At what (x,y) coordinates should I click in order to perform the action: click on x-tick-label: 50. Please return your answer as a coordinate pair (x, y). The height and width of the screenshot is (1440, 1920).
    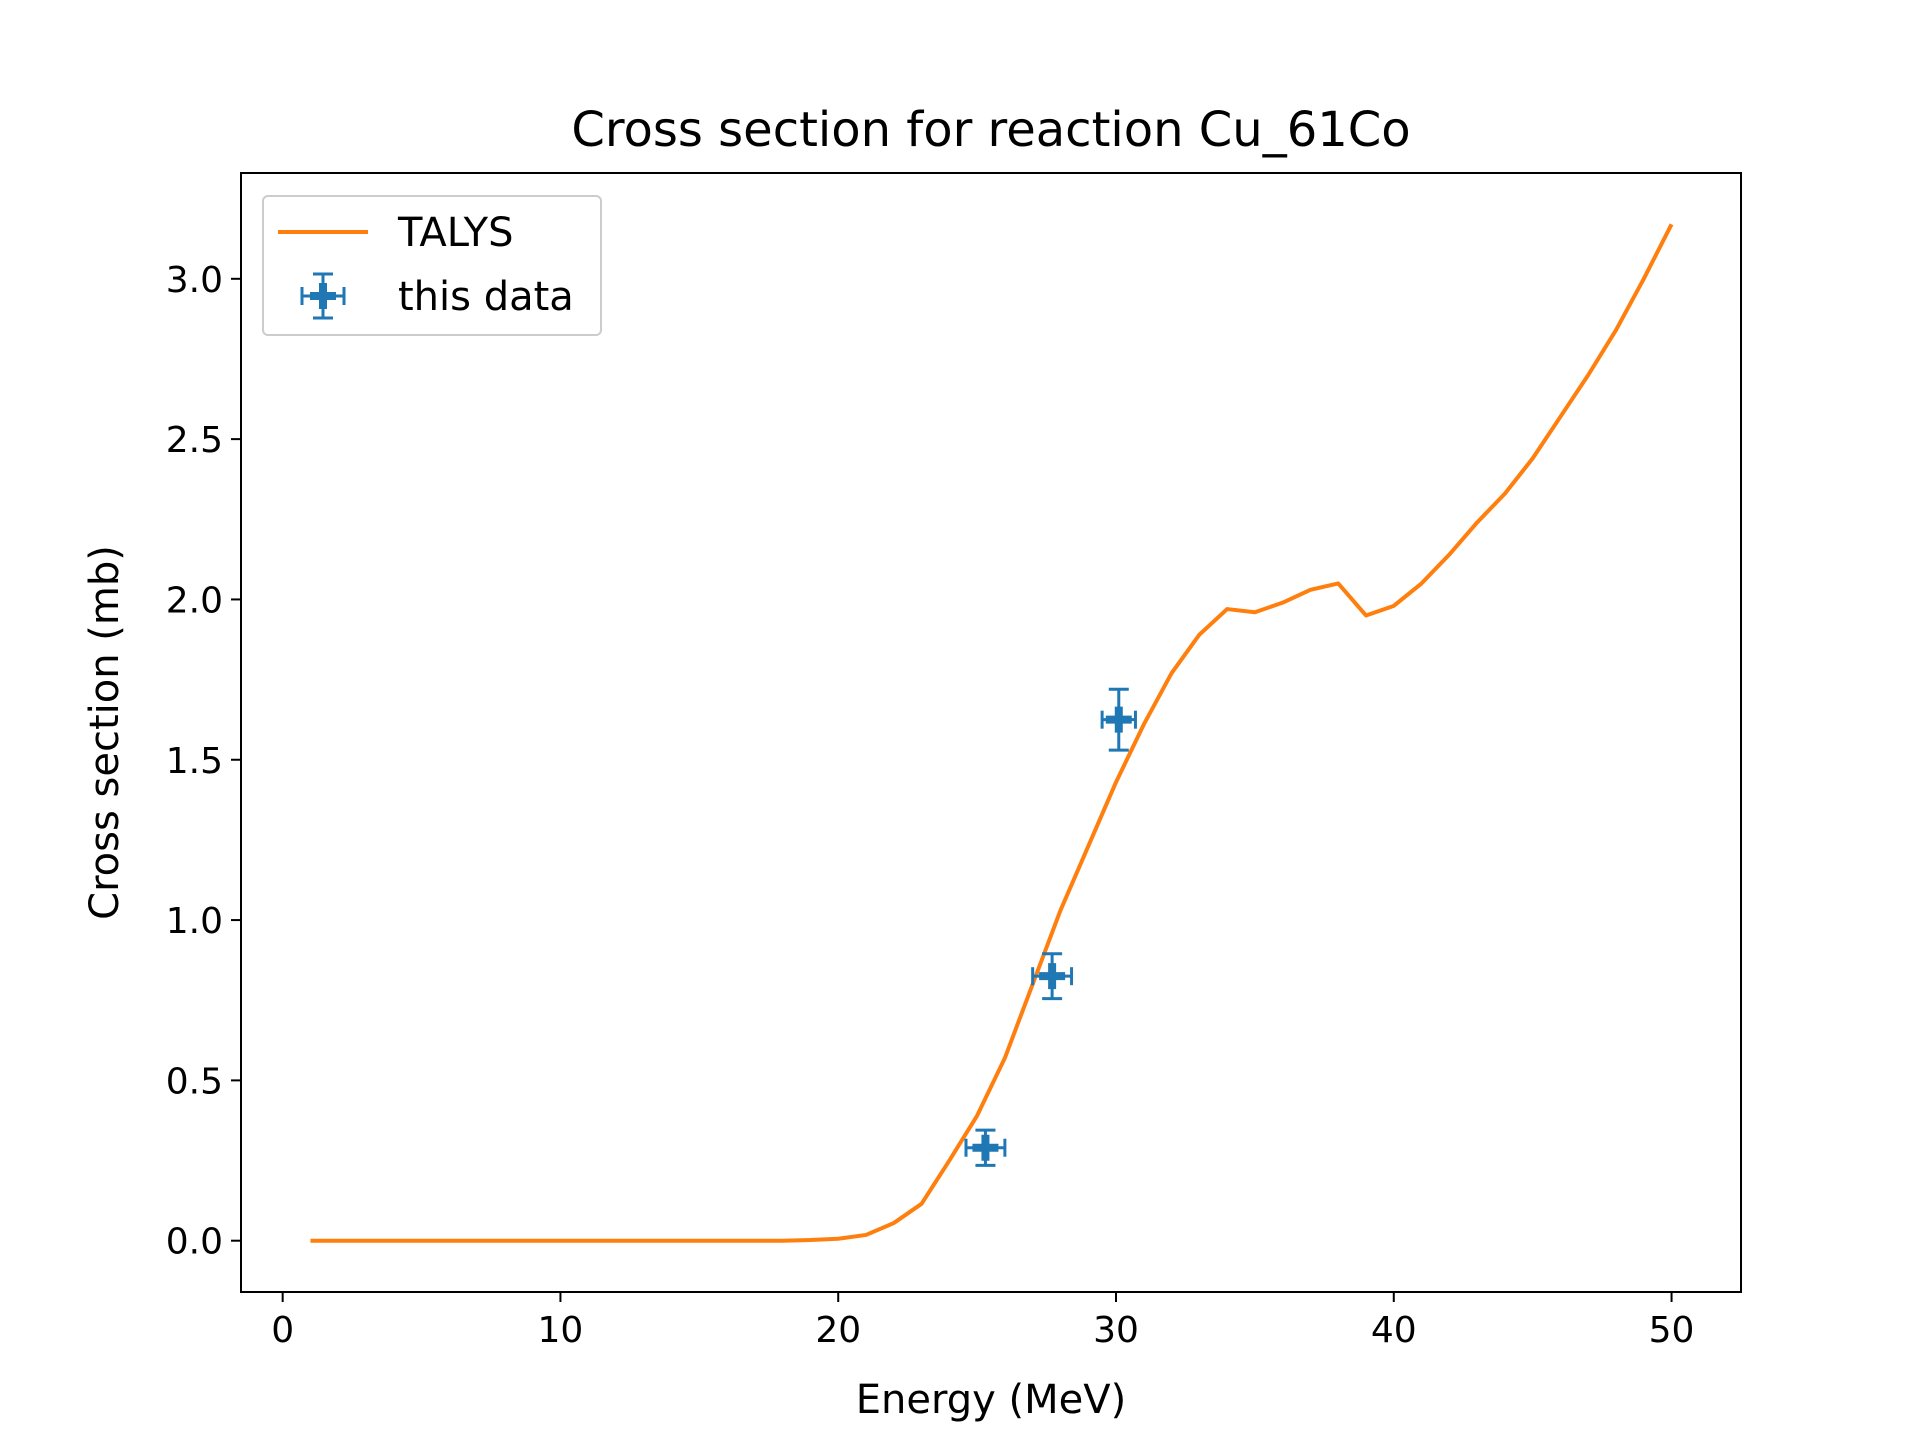
    Looking at the image, I should click on (1672, 1330).